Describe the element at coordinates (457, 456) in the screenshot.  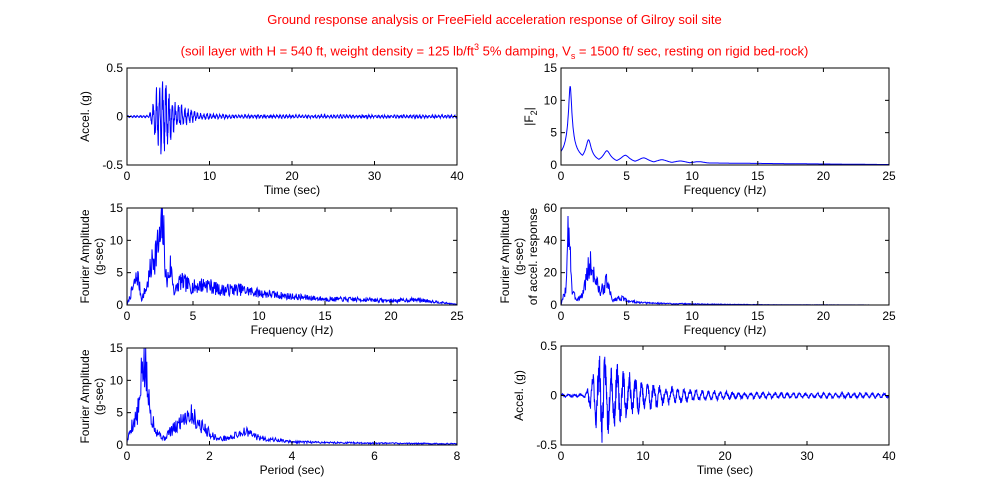
I see `x-tick-label: 8` at that location.